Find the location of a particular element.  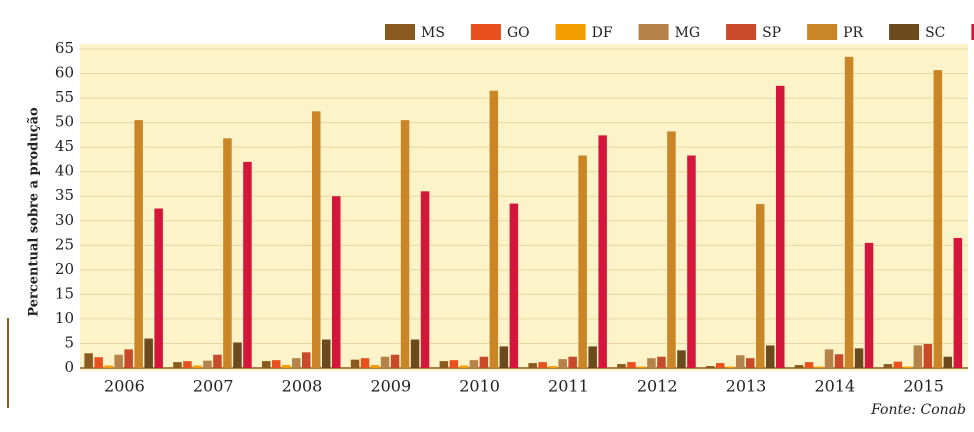

y-tick-label: 40 is located at coordinates (64, 171).